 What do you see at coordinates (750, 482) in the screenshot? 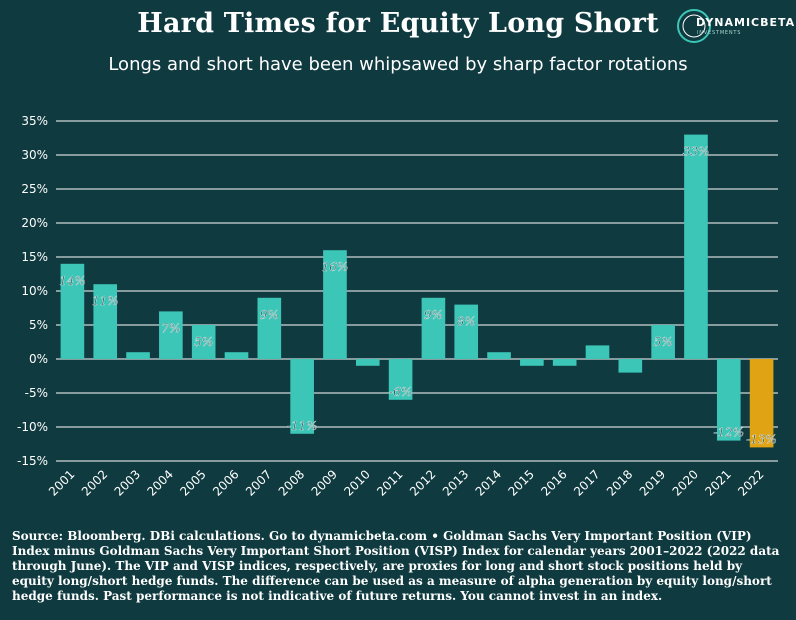
I see `x-tick-label: 2022` at bounding box center [750, 482].